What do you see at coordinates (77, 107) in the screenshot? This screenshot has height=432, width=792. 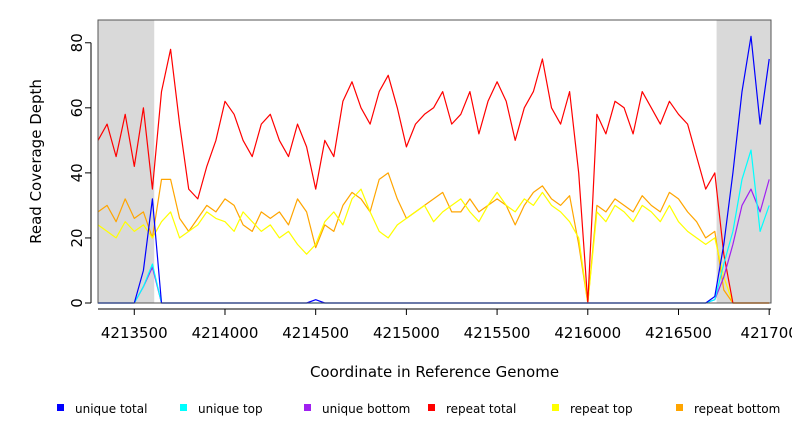 I see `y-tick-label: 60` at bounding box center [77, 107].